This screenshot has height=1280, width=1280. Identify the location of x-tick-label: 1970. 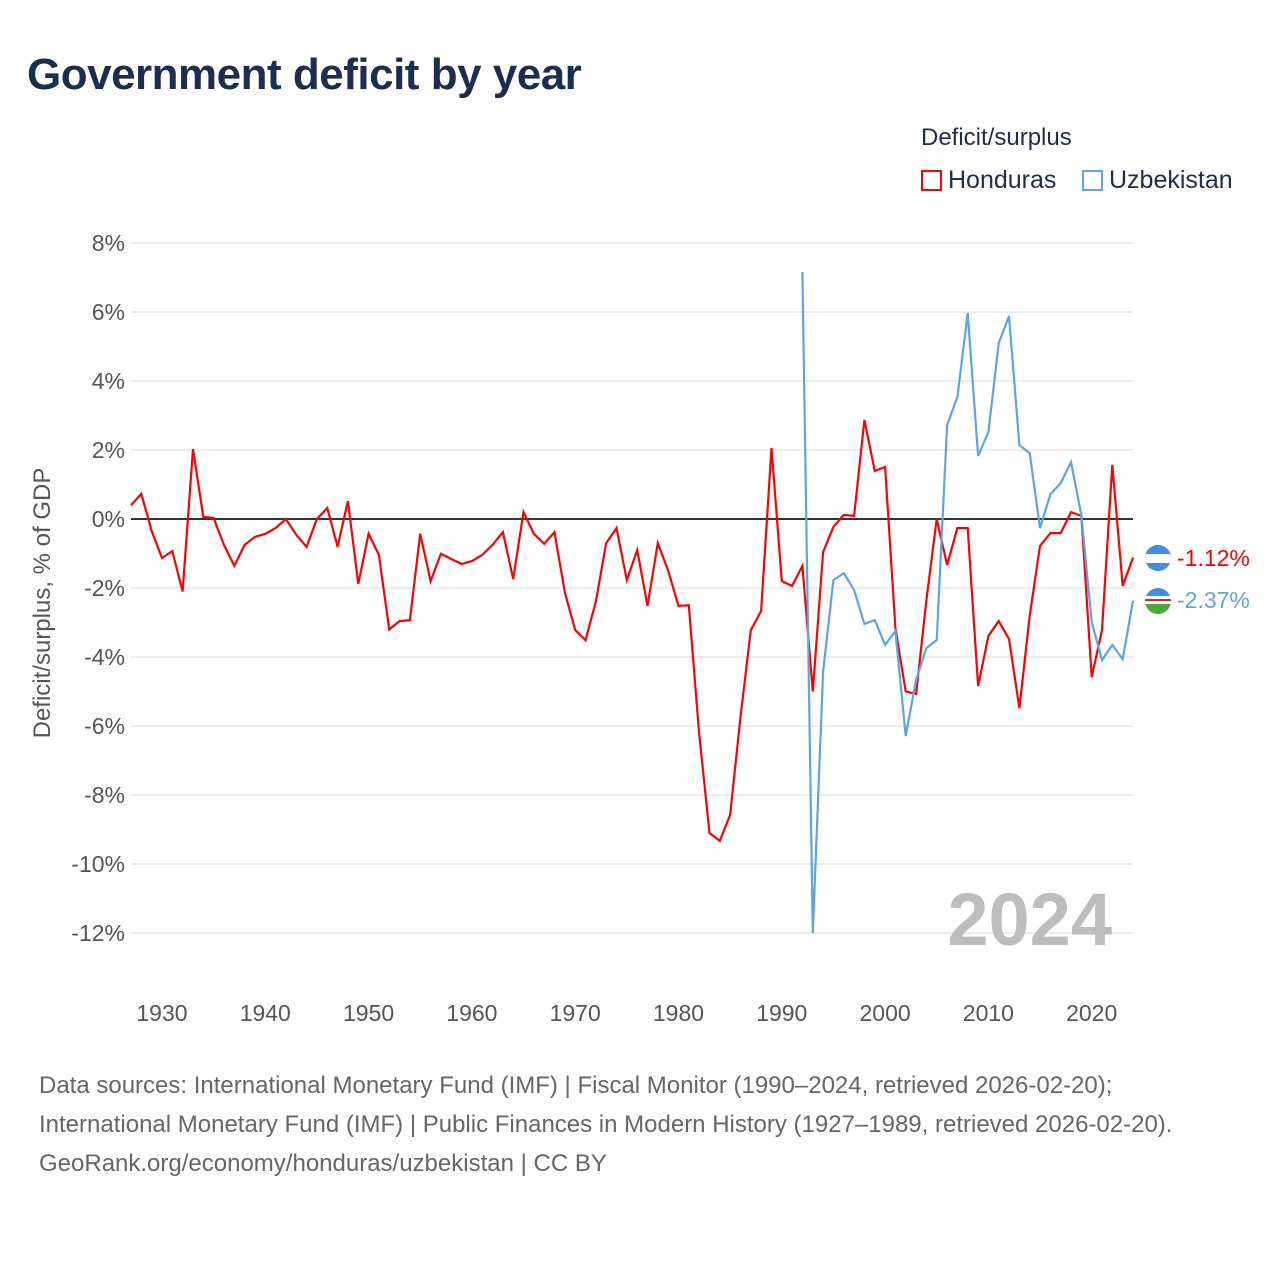
(575, 1013).